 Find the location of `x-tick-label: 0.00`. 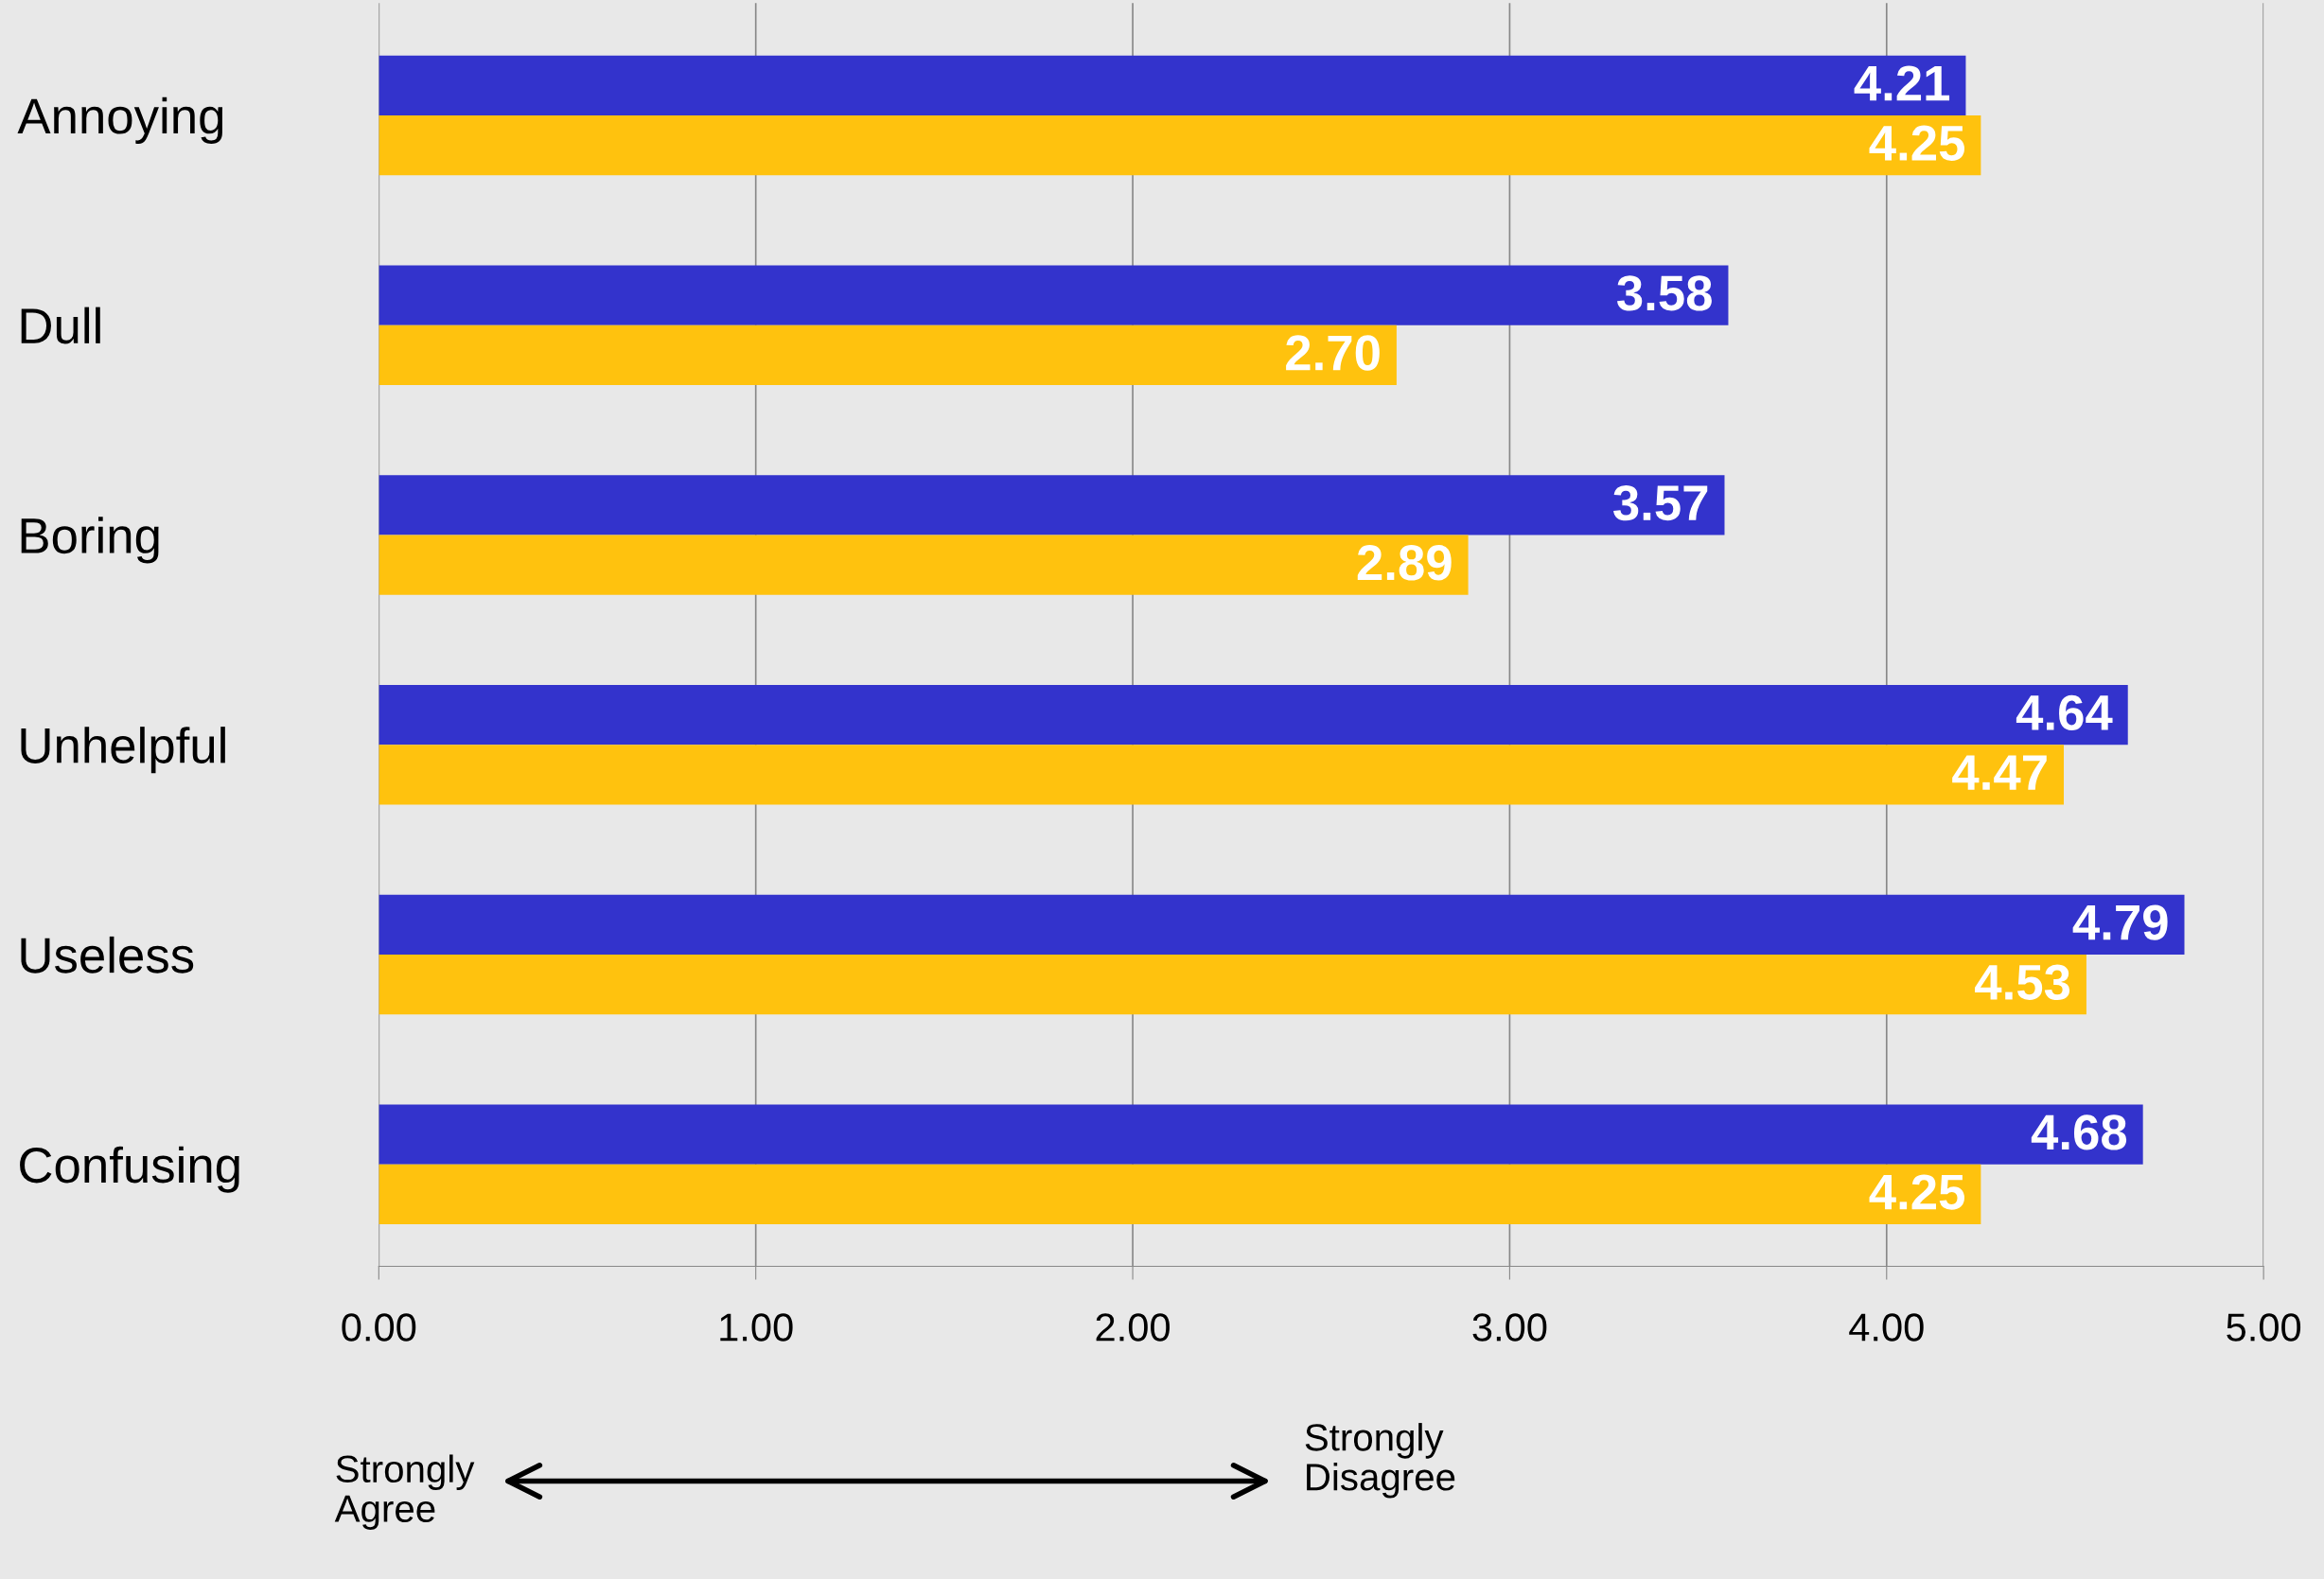

x-tick-label: 0.00 is located at coordinates (379, 1328).